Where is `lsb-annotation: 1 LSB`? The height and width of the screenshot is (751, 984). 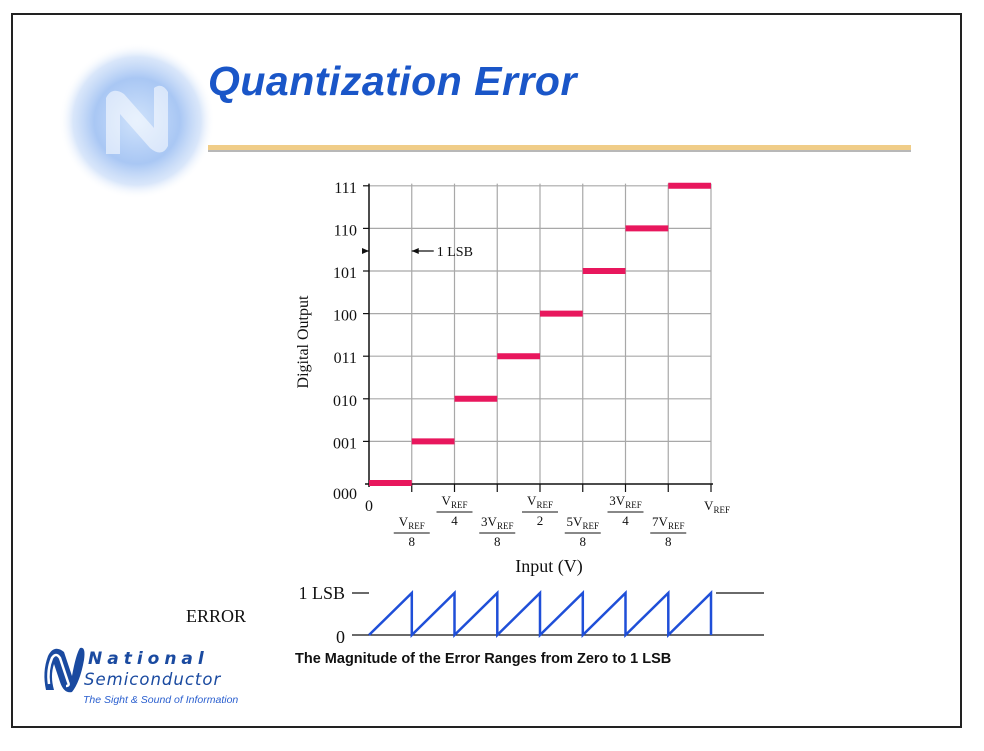
lsb-annotation: 1 LSB is located at coordinates (417, 252).